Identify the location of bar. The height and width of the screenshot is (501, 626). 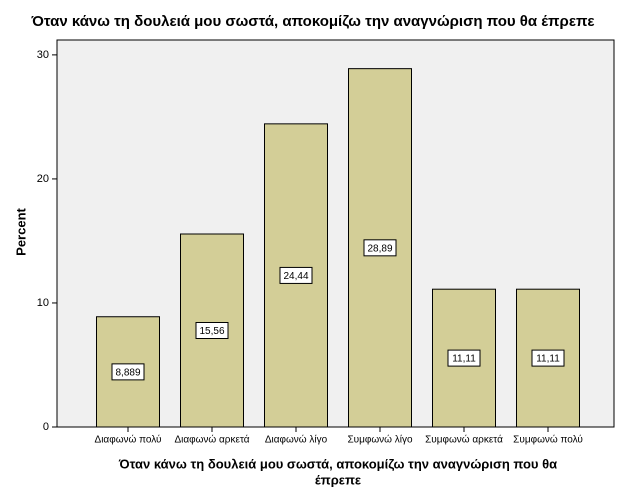
(212, 330).